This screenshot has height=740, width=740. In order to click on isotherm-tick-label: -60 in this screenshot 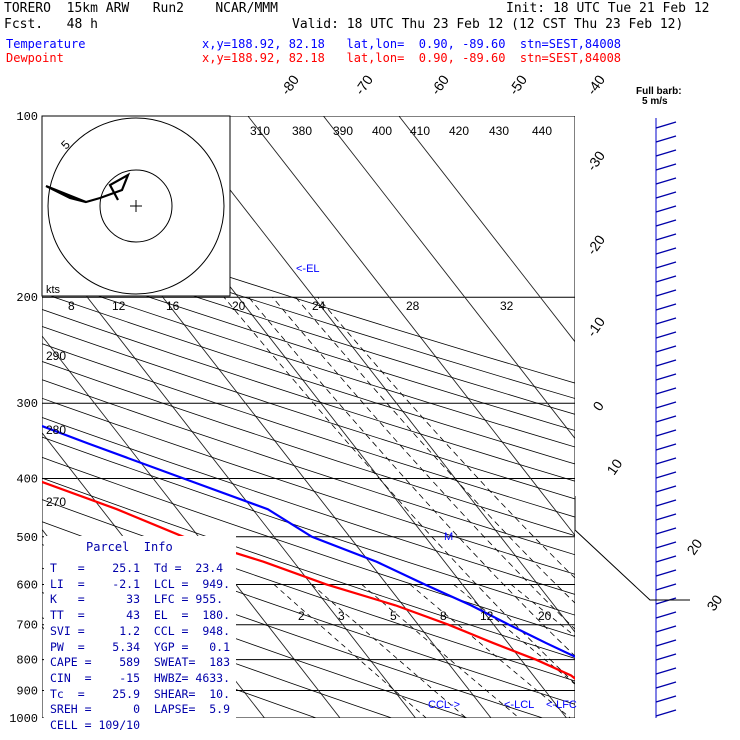, I will do `click(439, 85)`.